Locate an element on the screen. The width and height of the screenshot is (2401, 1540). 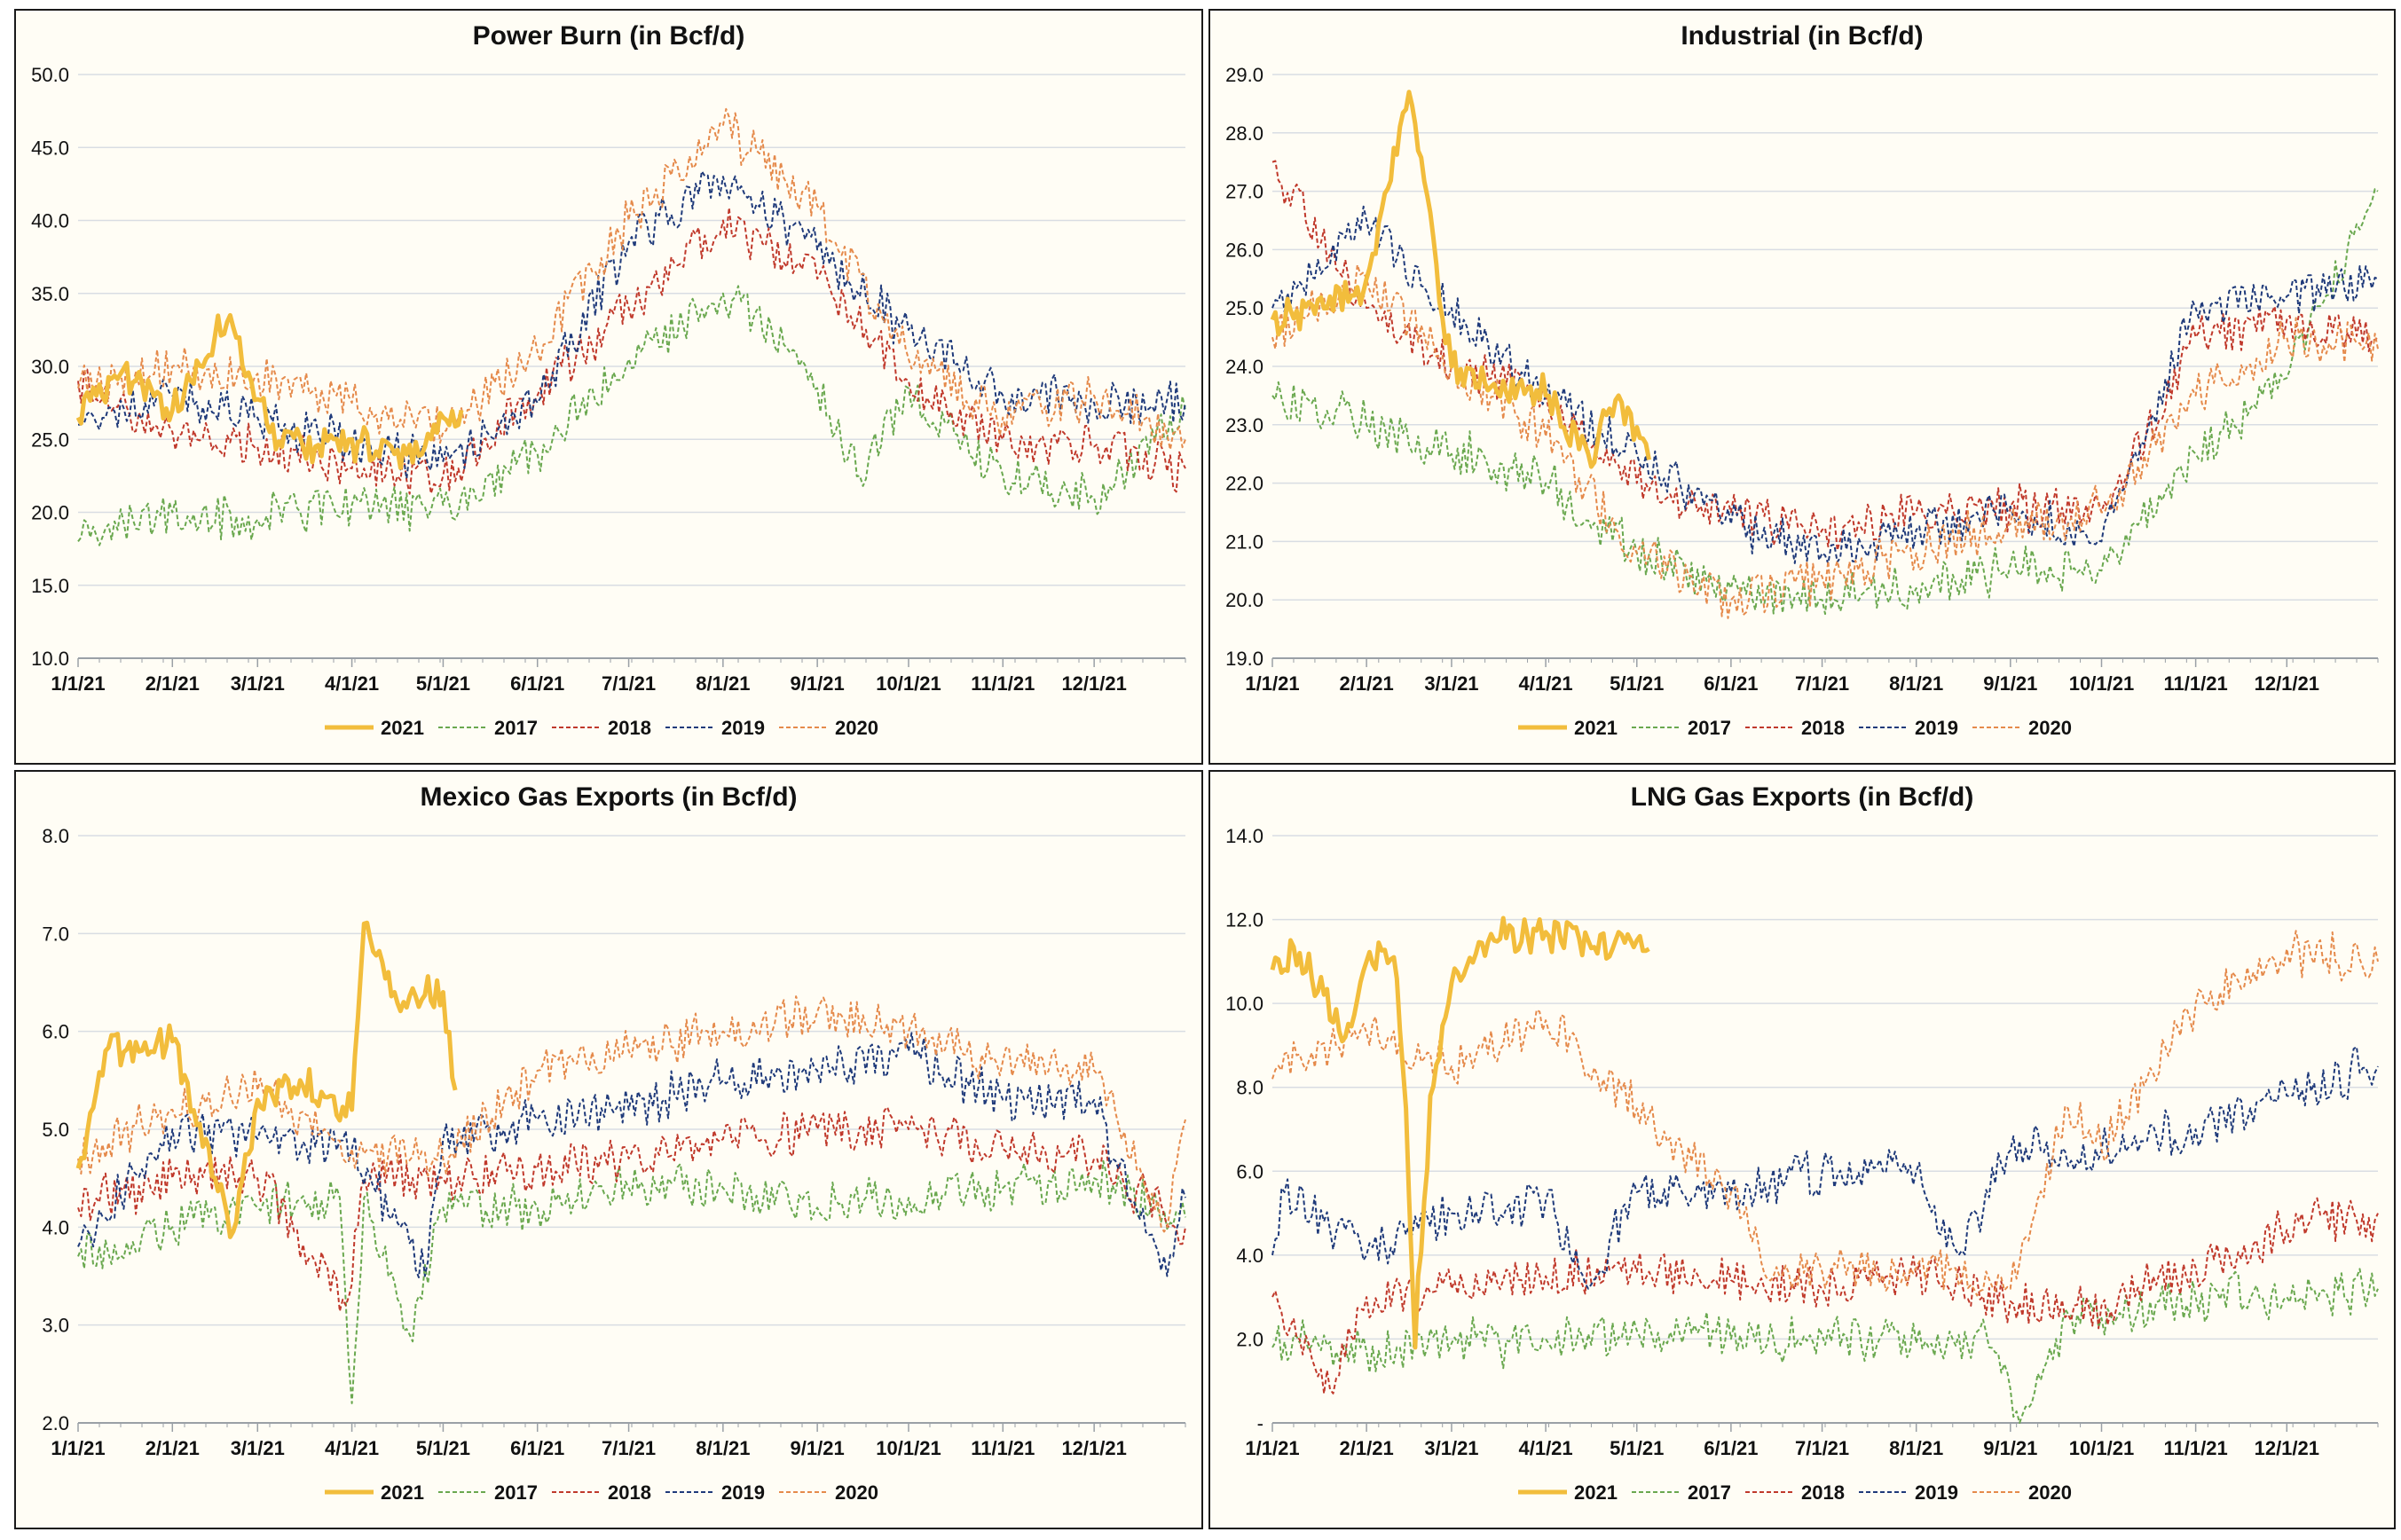
y-tick-label: 21.0 is located at coordinates (1244, 541).